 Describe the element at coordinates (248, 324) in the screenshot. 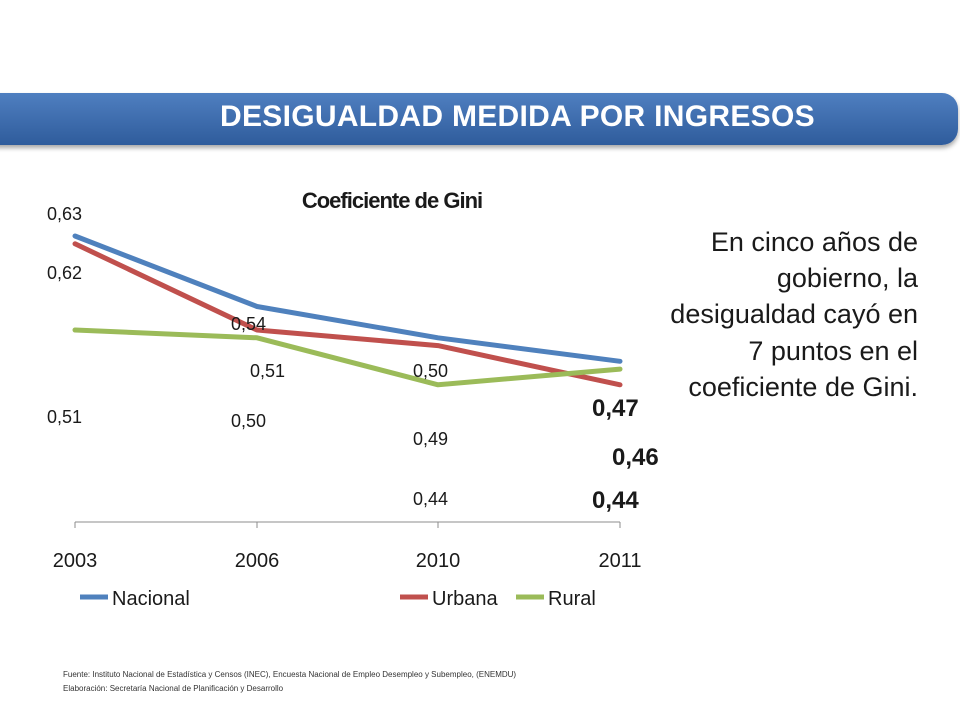

I see `data-label-nacional: 0,54` at that location.